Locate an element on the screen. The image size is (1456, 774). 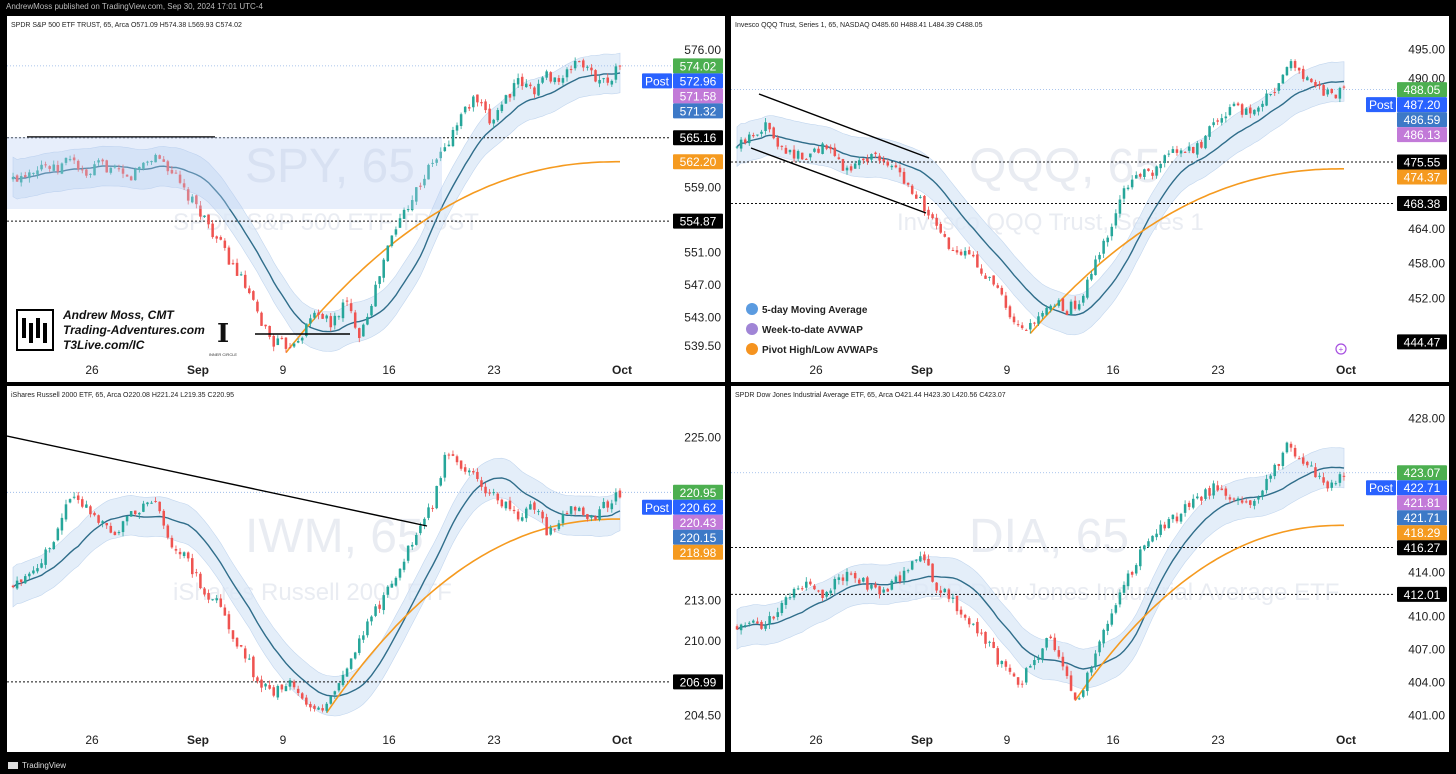
price-label-text: 486.13 is located at coordinates (1422, 135).